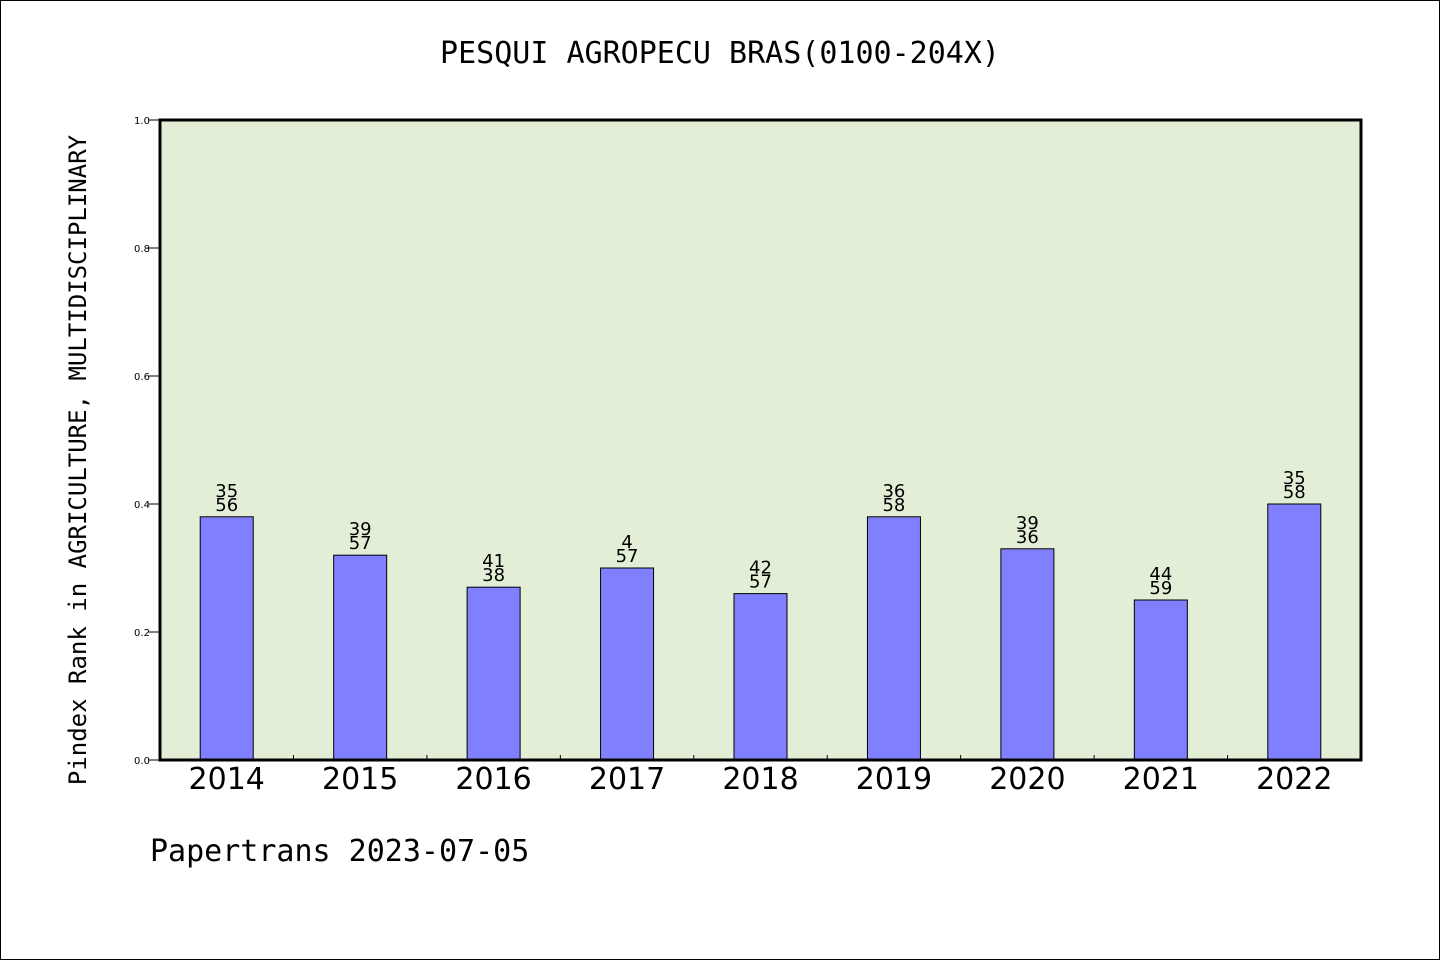  Describe the element at coordinates (142, 633) in the screenshot. I see `y-tick-label: 0.2` at that location.